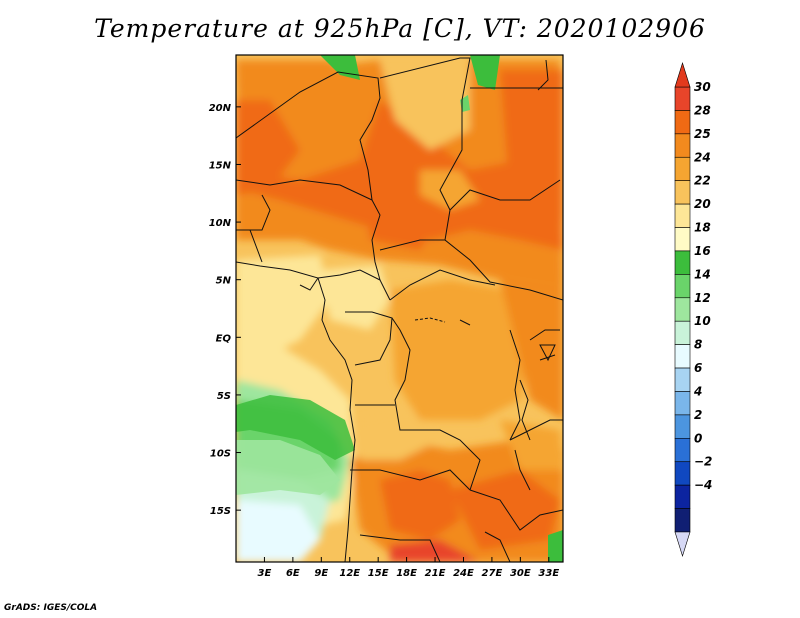  Describe the element at coordinates (702, 110) in the screenshot. I see `colorbar-label: 28` at that location.